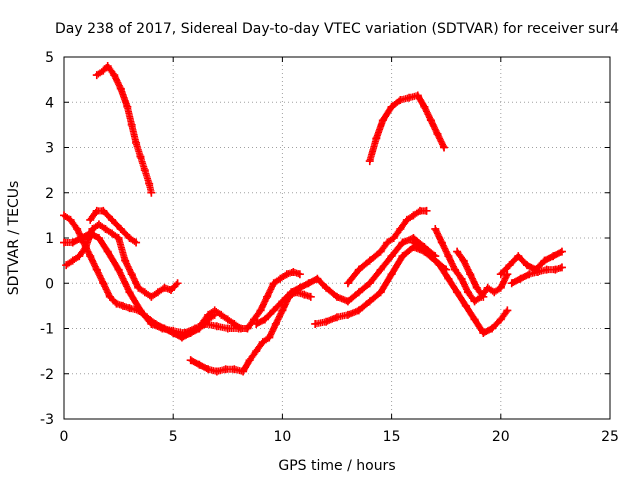  I want to click on series-arc-g, so click(250, 332).